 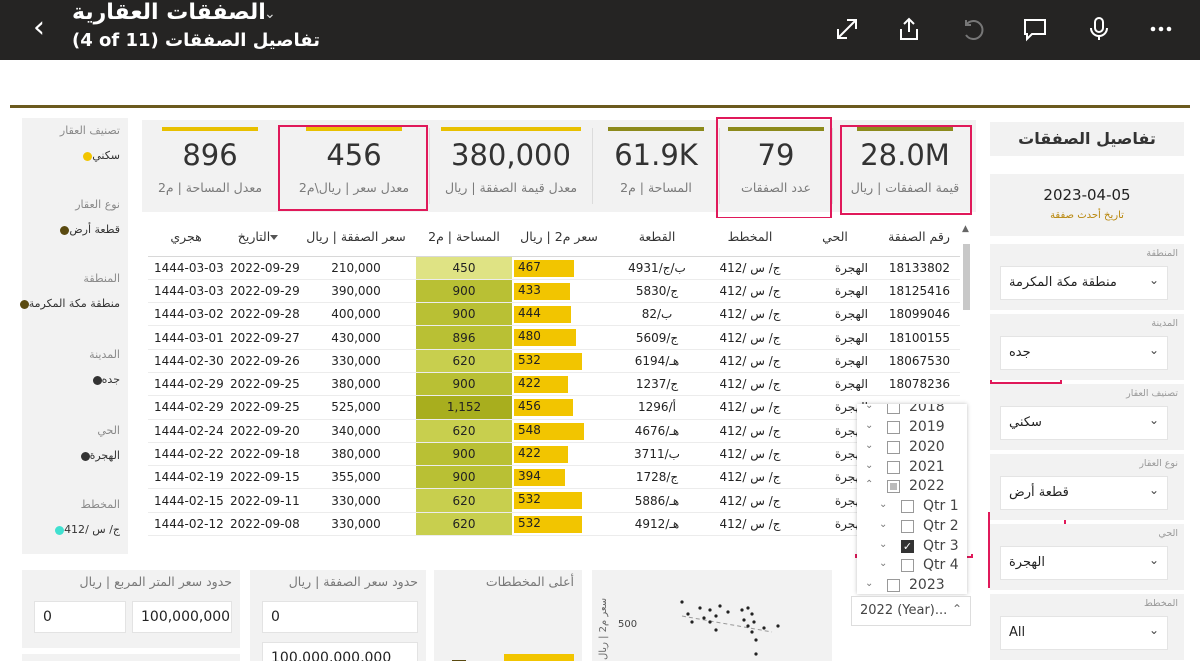 What do you see at coordinates (80, 617) in the screenshot?
I see `ppm-min-input: 0` at bounding box center [80, 617].